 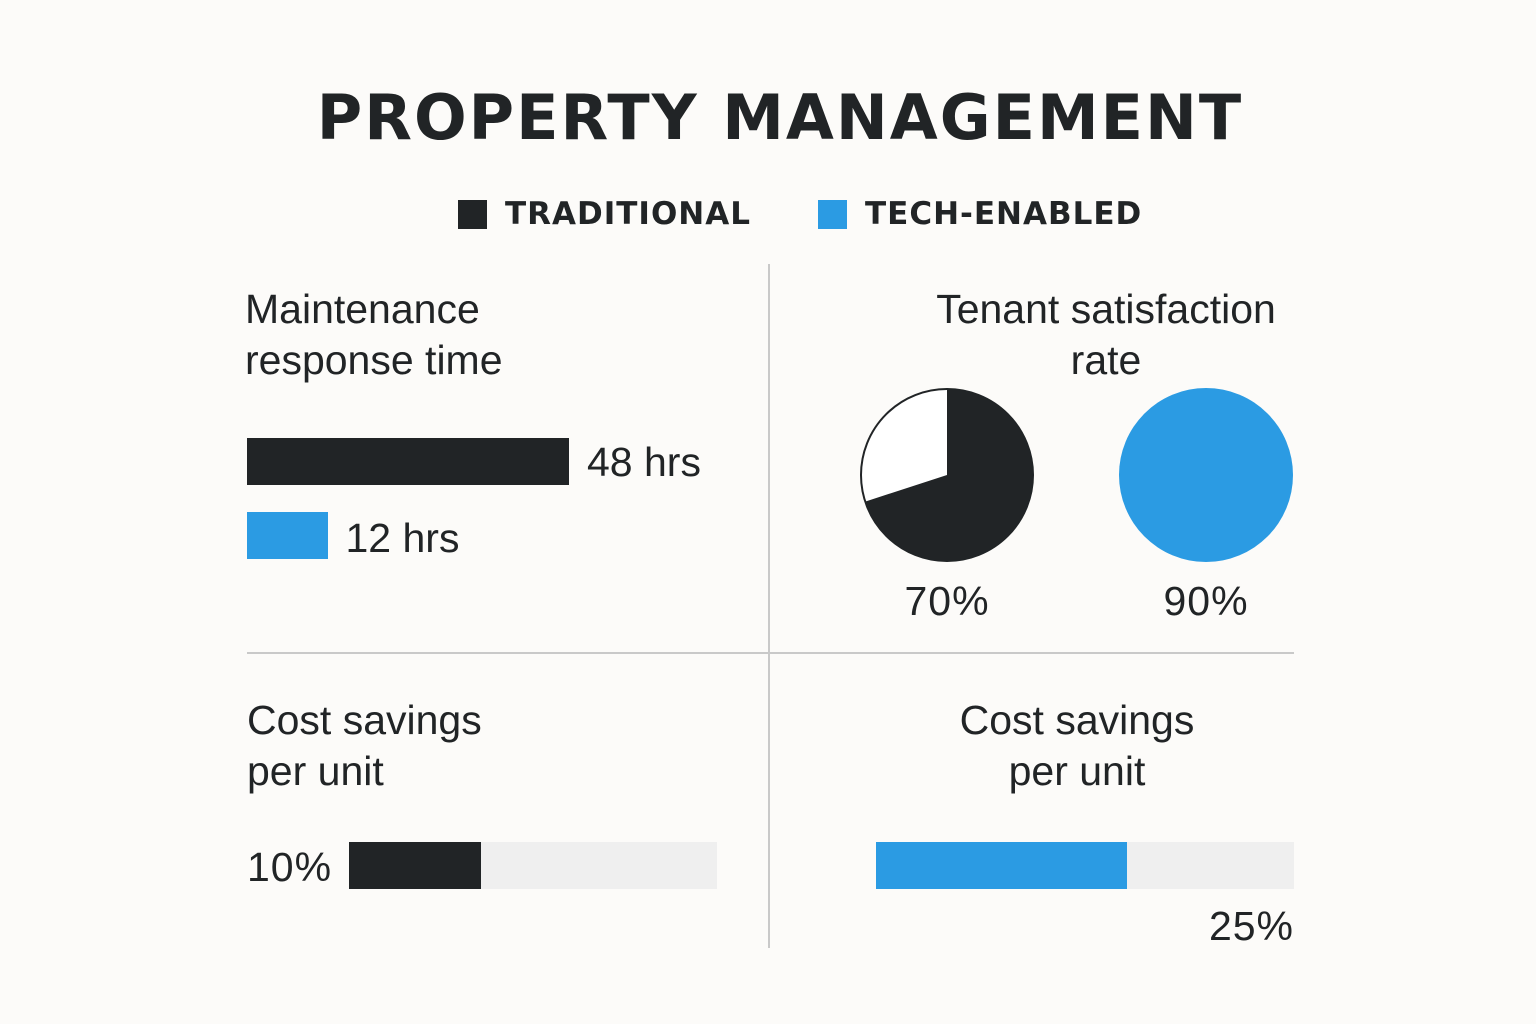 What do you see at coordinates (1077, 720) in the screenshot?
I see `cost-savings-tech-title-line-1: Cost savings` at bounding box center [1077, 720].